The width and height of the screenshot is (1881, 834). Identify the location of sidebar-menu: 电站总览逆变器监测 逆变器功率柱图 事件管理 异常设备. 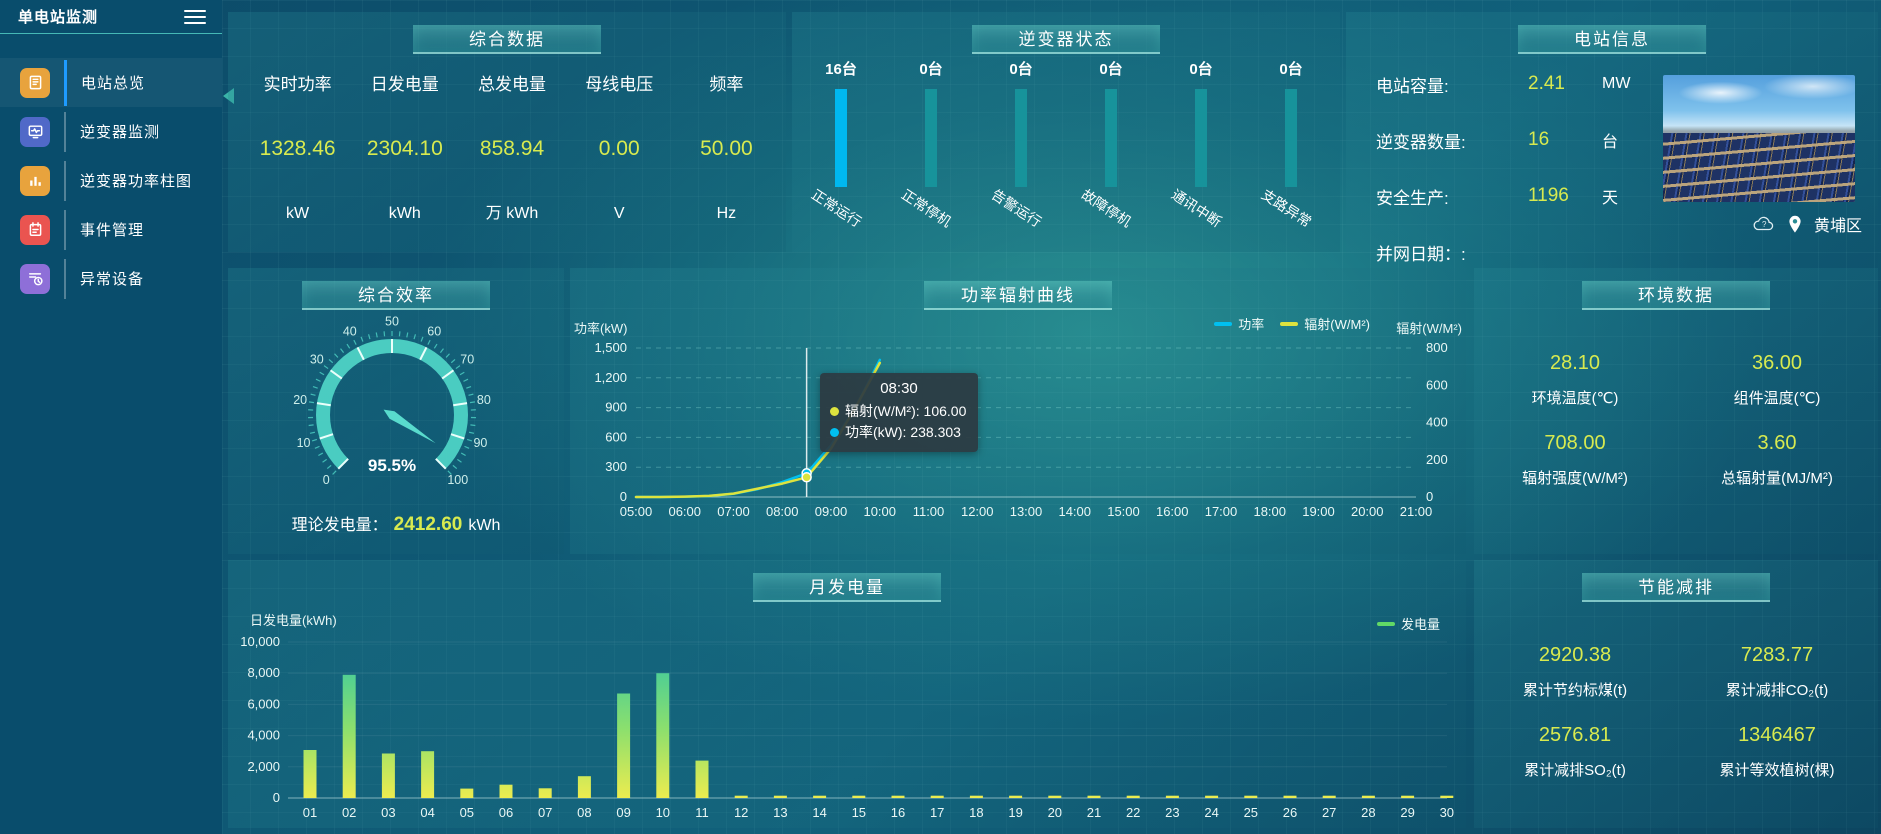
(111, 180).